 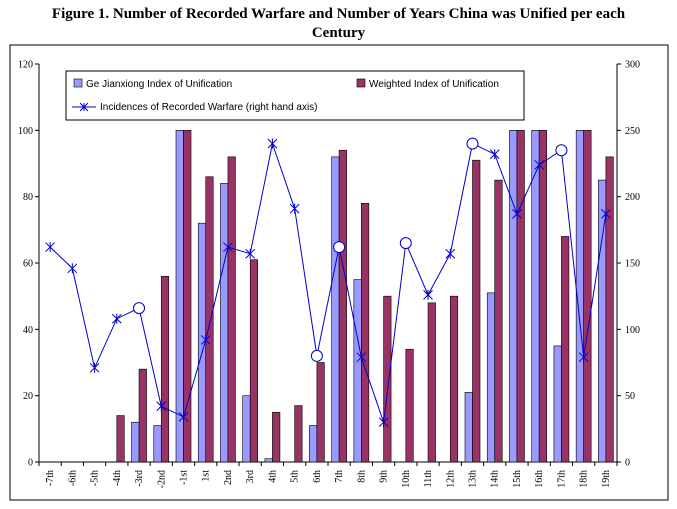 What do you see at coordinates (384, 476) in the screenshot?
I see `x-tick-label: 9th` at bounding box center [384, 476].